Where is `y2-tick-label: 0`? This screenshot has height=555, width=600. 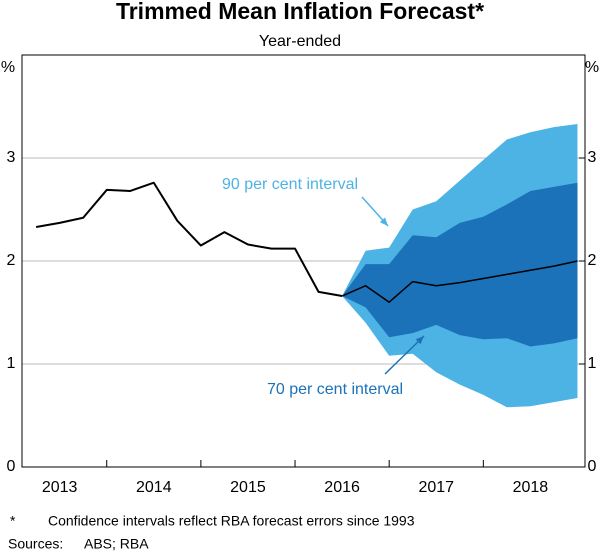
y2-tick-label: 0 is located at coordinates (592, 466).